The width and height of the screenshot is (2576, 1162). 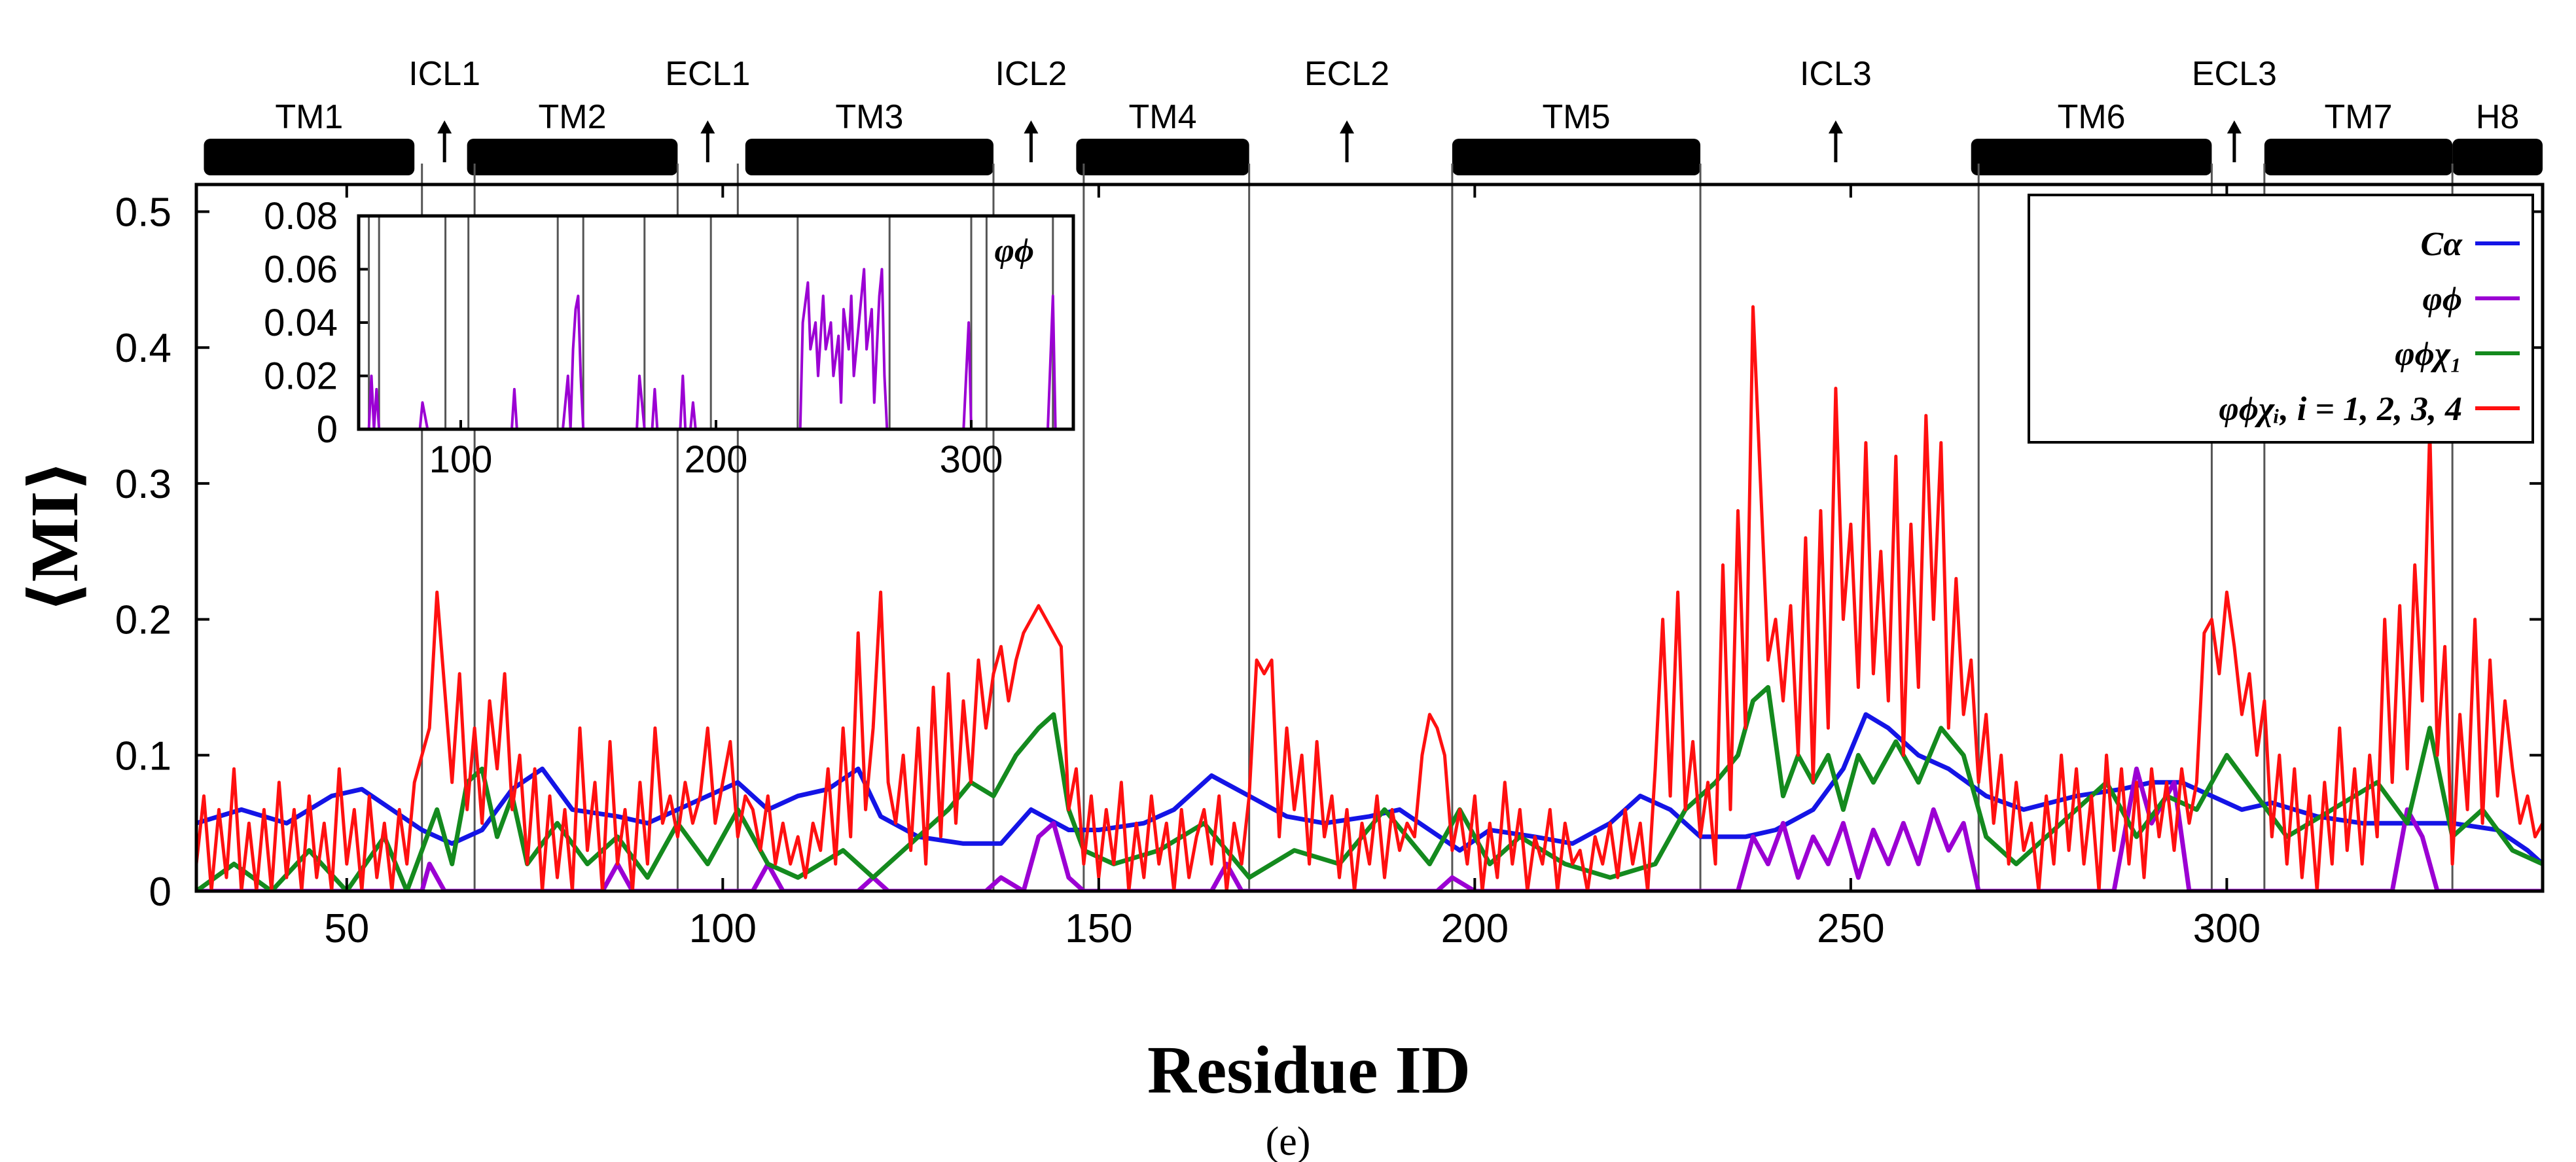 I want to click on inset-background, so click(x=716, y=323).